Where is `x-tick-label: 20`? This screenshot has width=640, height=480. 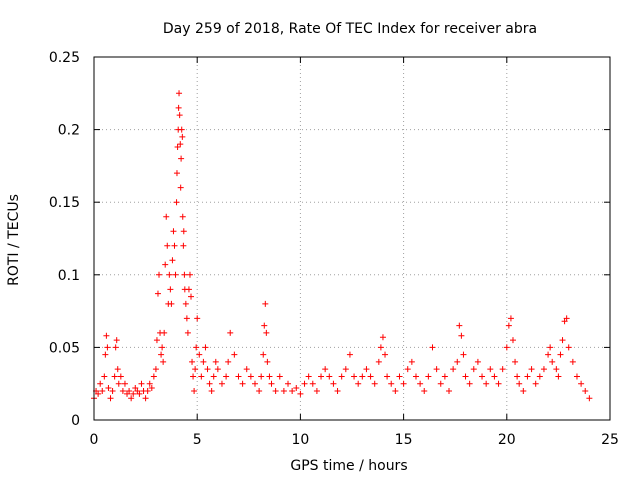 x-tick-label: 20 is located at coordinates (507, 440).